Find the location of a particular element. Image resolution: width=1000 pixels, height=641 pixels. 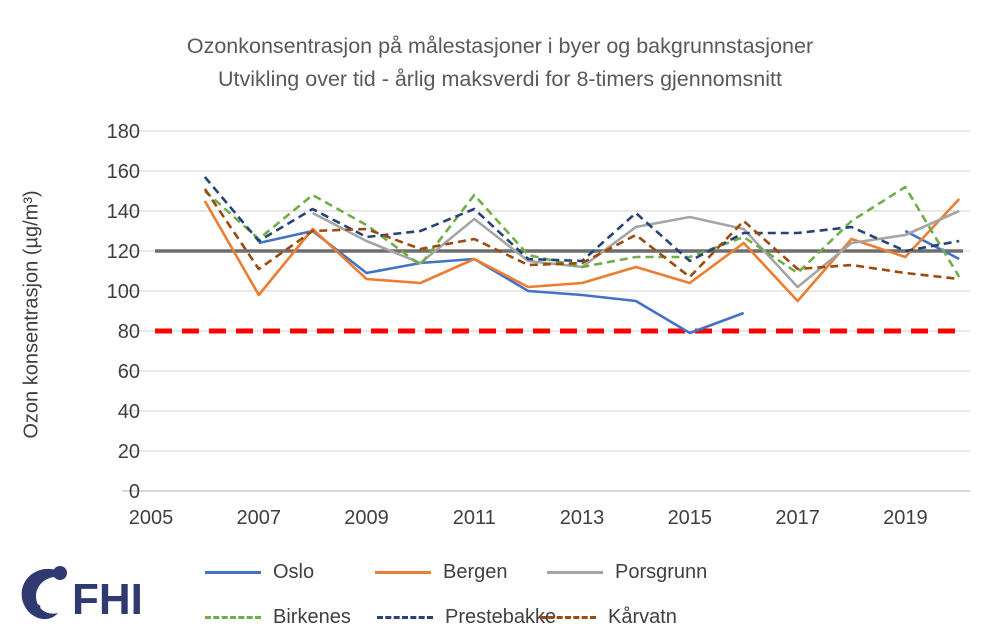

x-tick-label-2011: 2011 is located at coordinates (474, 518).